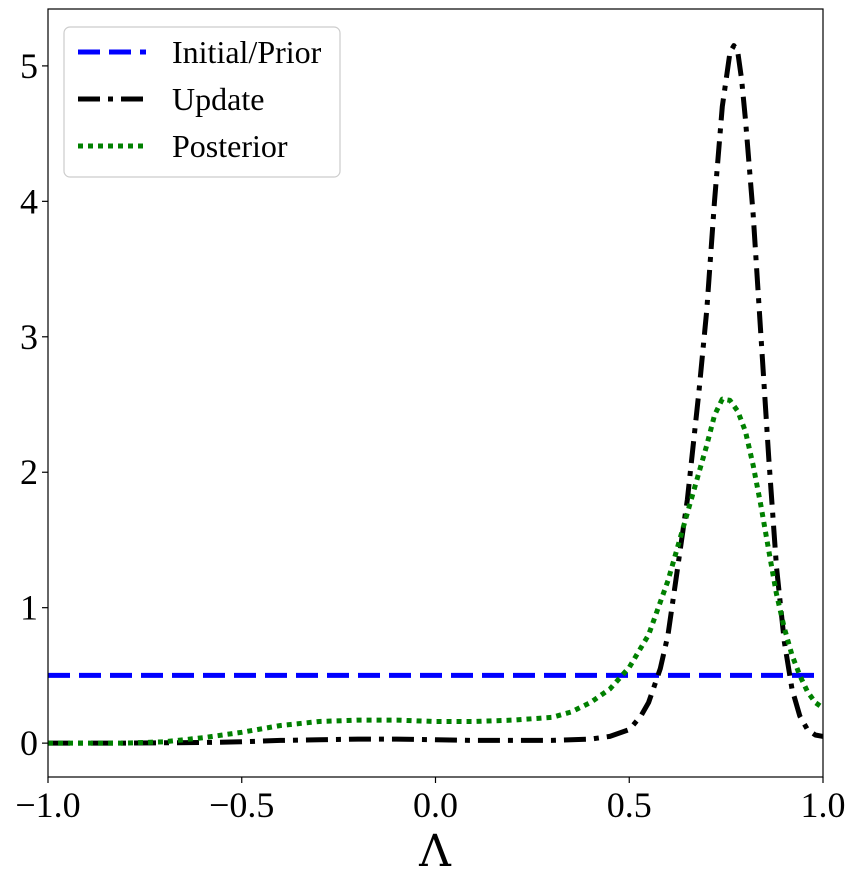  What do you see at coordinates (247, 52) in the screenshot?
I see `legend-label-0: Initial/Prior` at bounding box center [247, 52].